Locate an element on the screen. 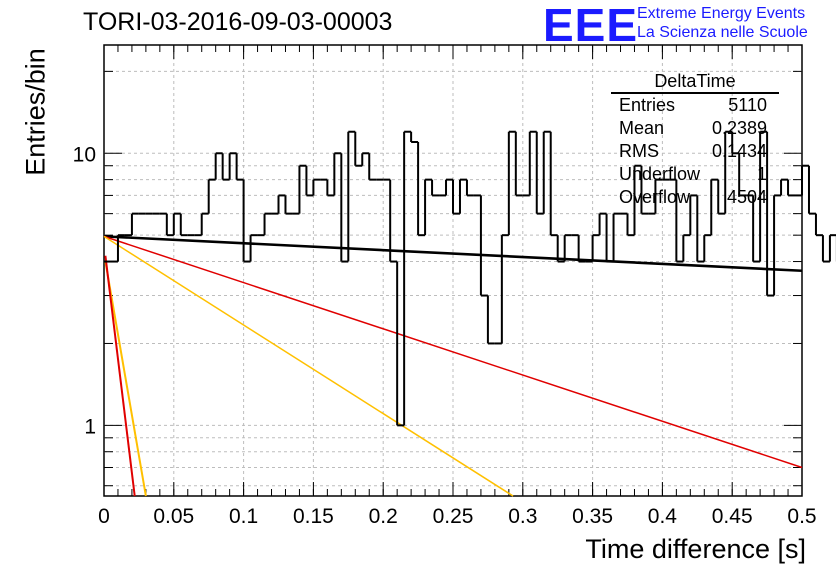 The height and width of the screenshot is (572, 836). stats-value: 0.2389 is located at coordinates (739, 128).